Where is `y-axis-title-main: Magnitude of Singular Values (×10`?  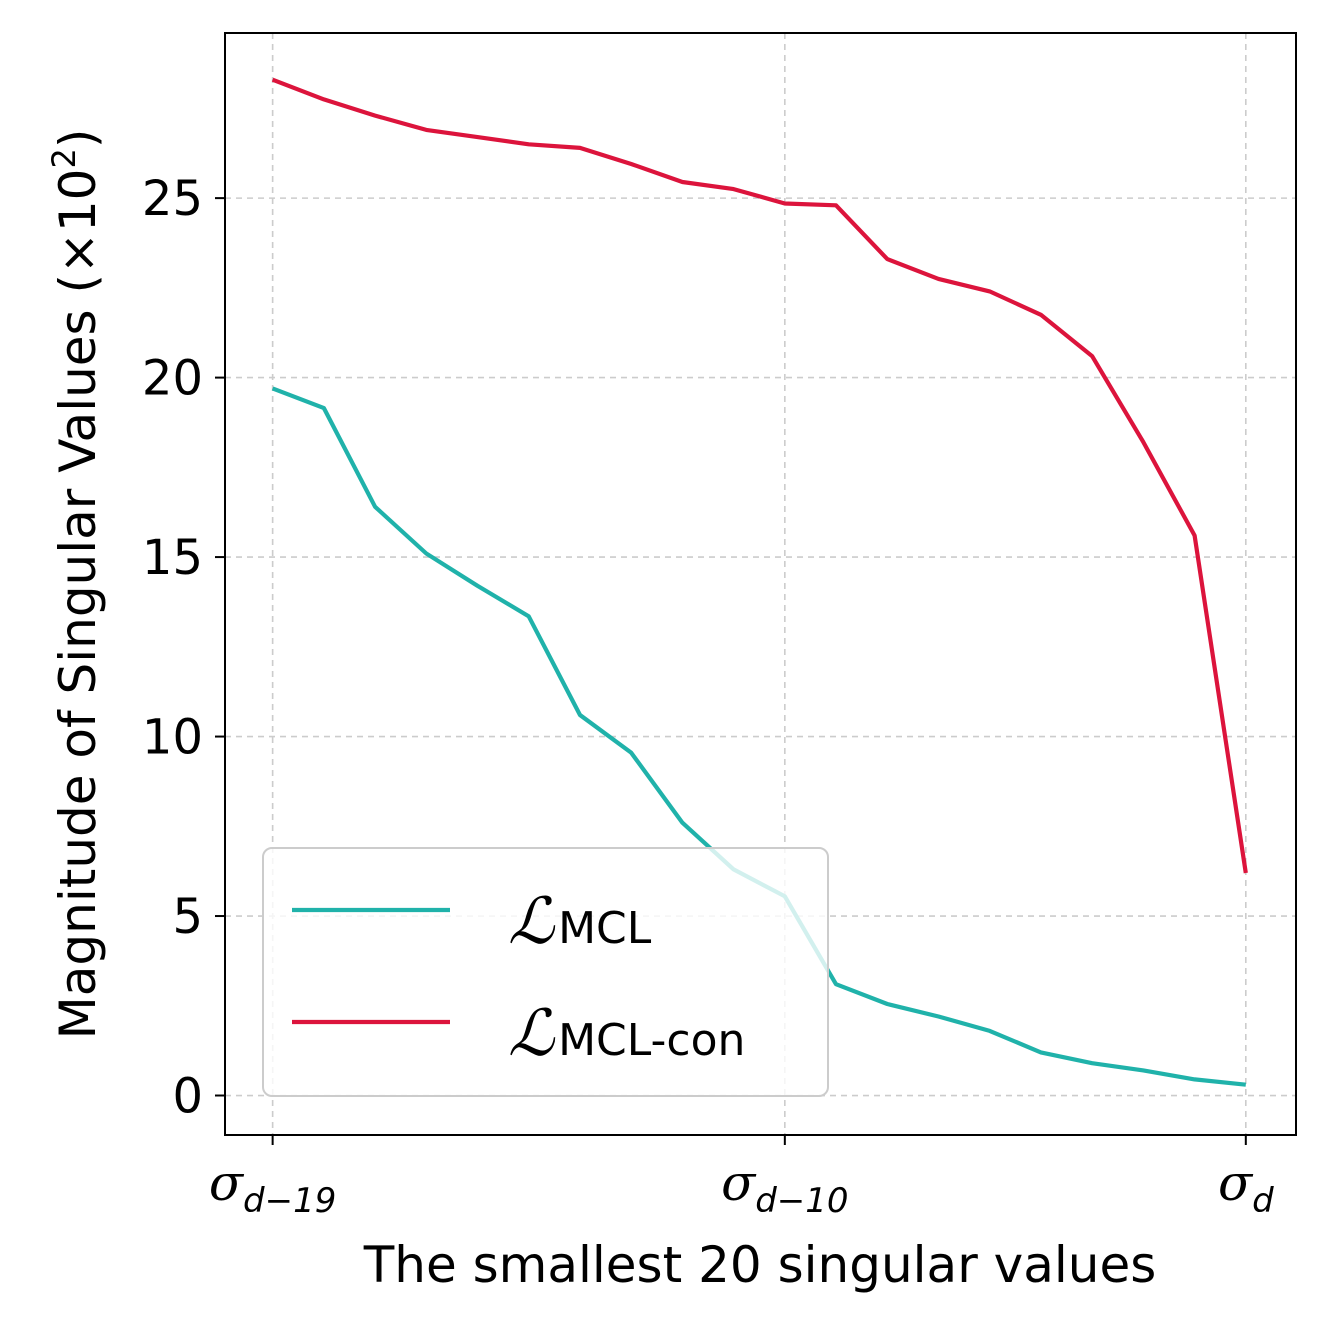
y-axis-title-main: Magnitude of Singular Values (×10 is located at coordinates (78, 604).